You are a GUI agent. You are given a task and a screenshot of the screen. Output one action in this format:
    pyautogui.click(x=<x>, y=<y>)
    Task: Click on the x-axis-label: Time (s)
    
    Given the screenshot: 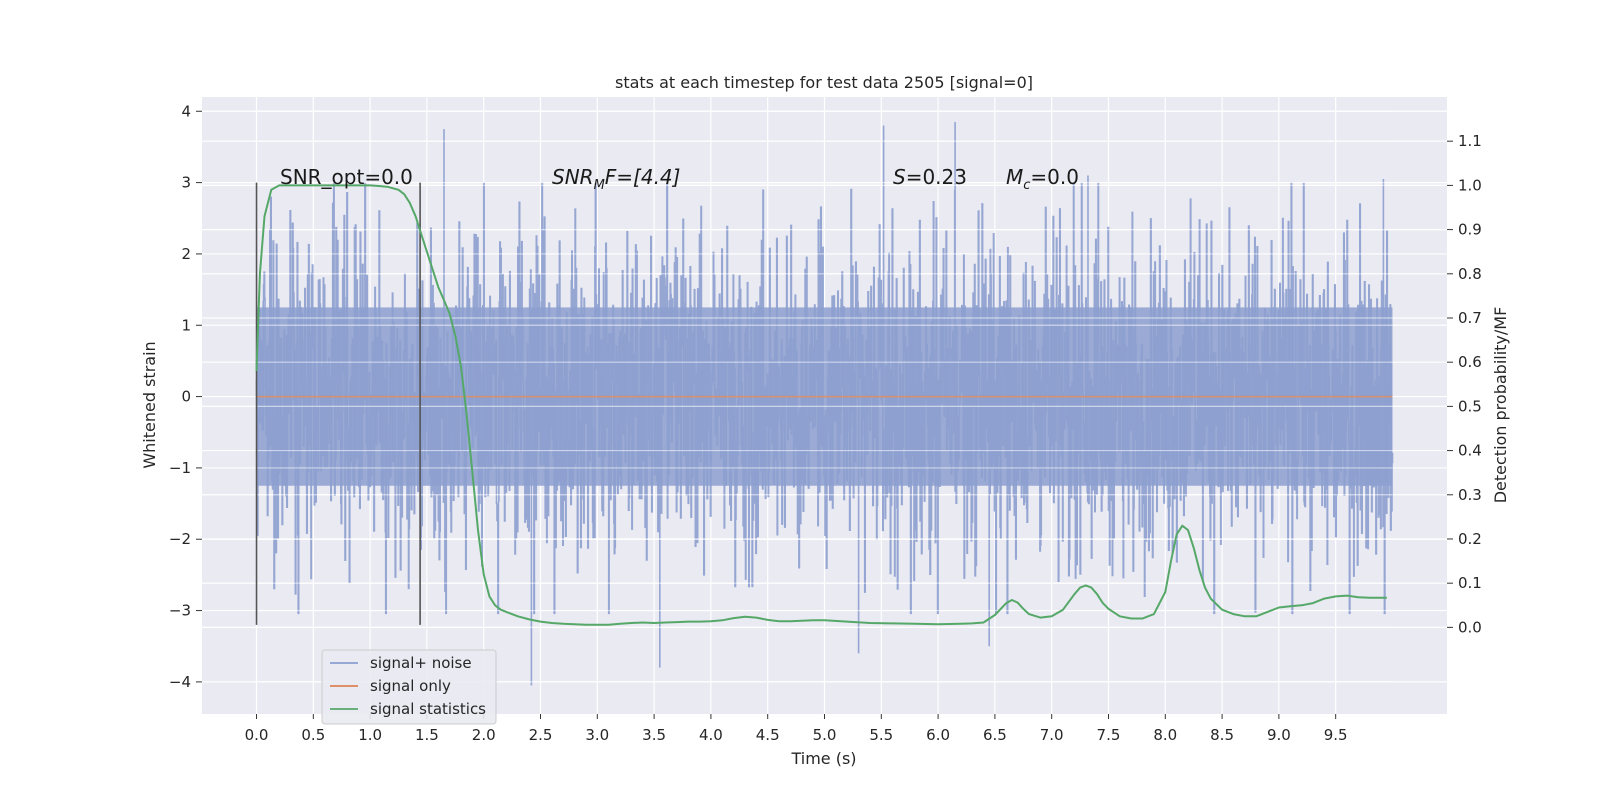 What is the action you would take?
    pyautogui.click(x=823, y=758)
    